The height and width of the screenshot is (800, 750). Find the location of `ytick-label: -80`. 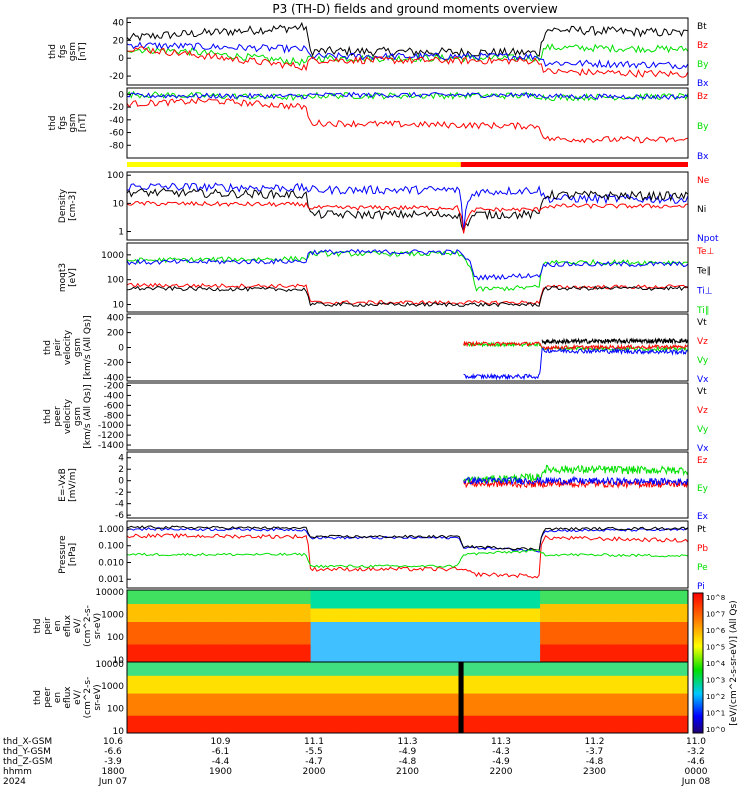

ytick-label: -80 is located at coordinates (116, 146).